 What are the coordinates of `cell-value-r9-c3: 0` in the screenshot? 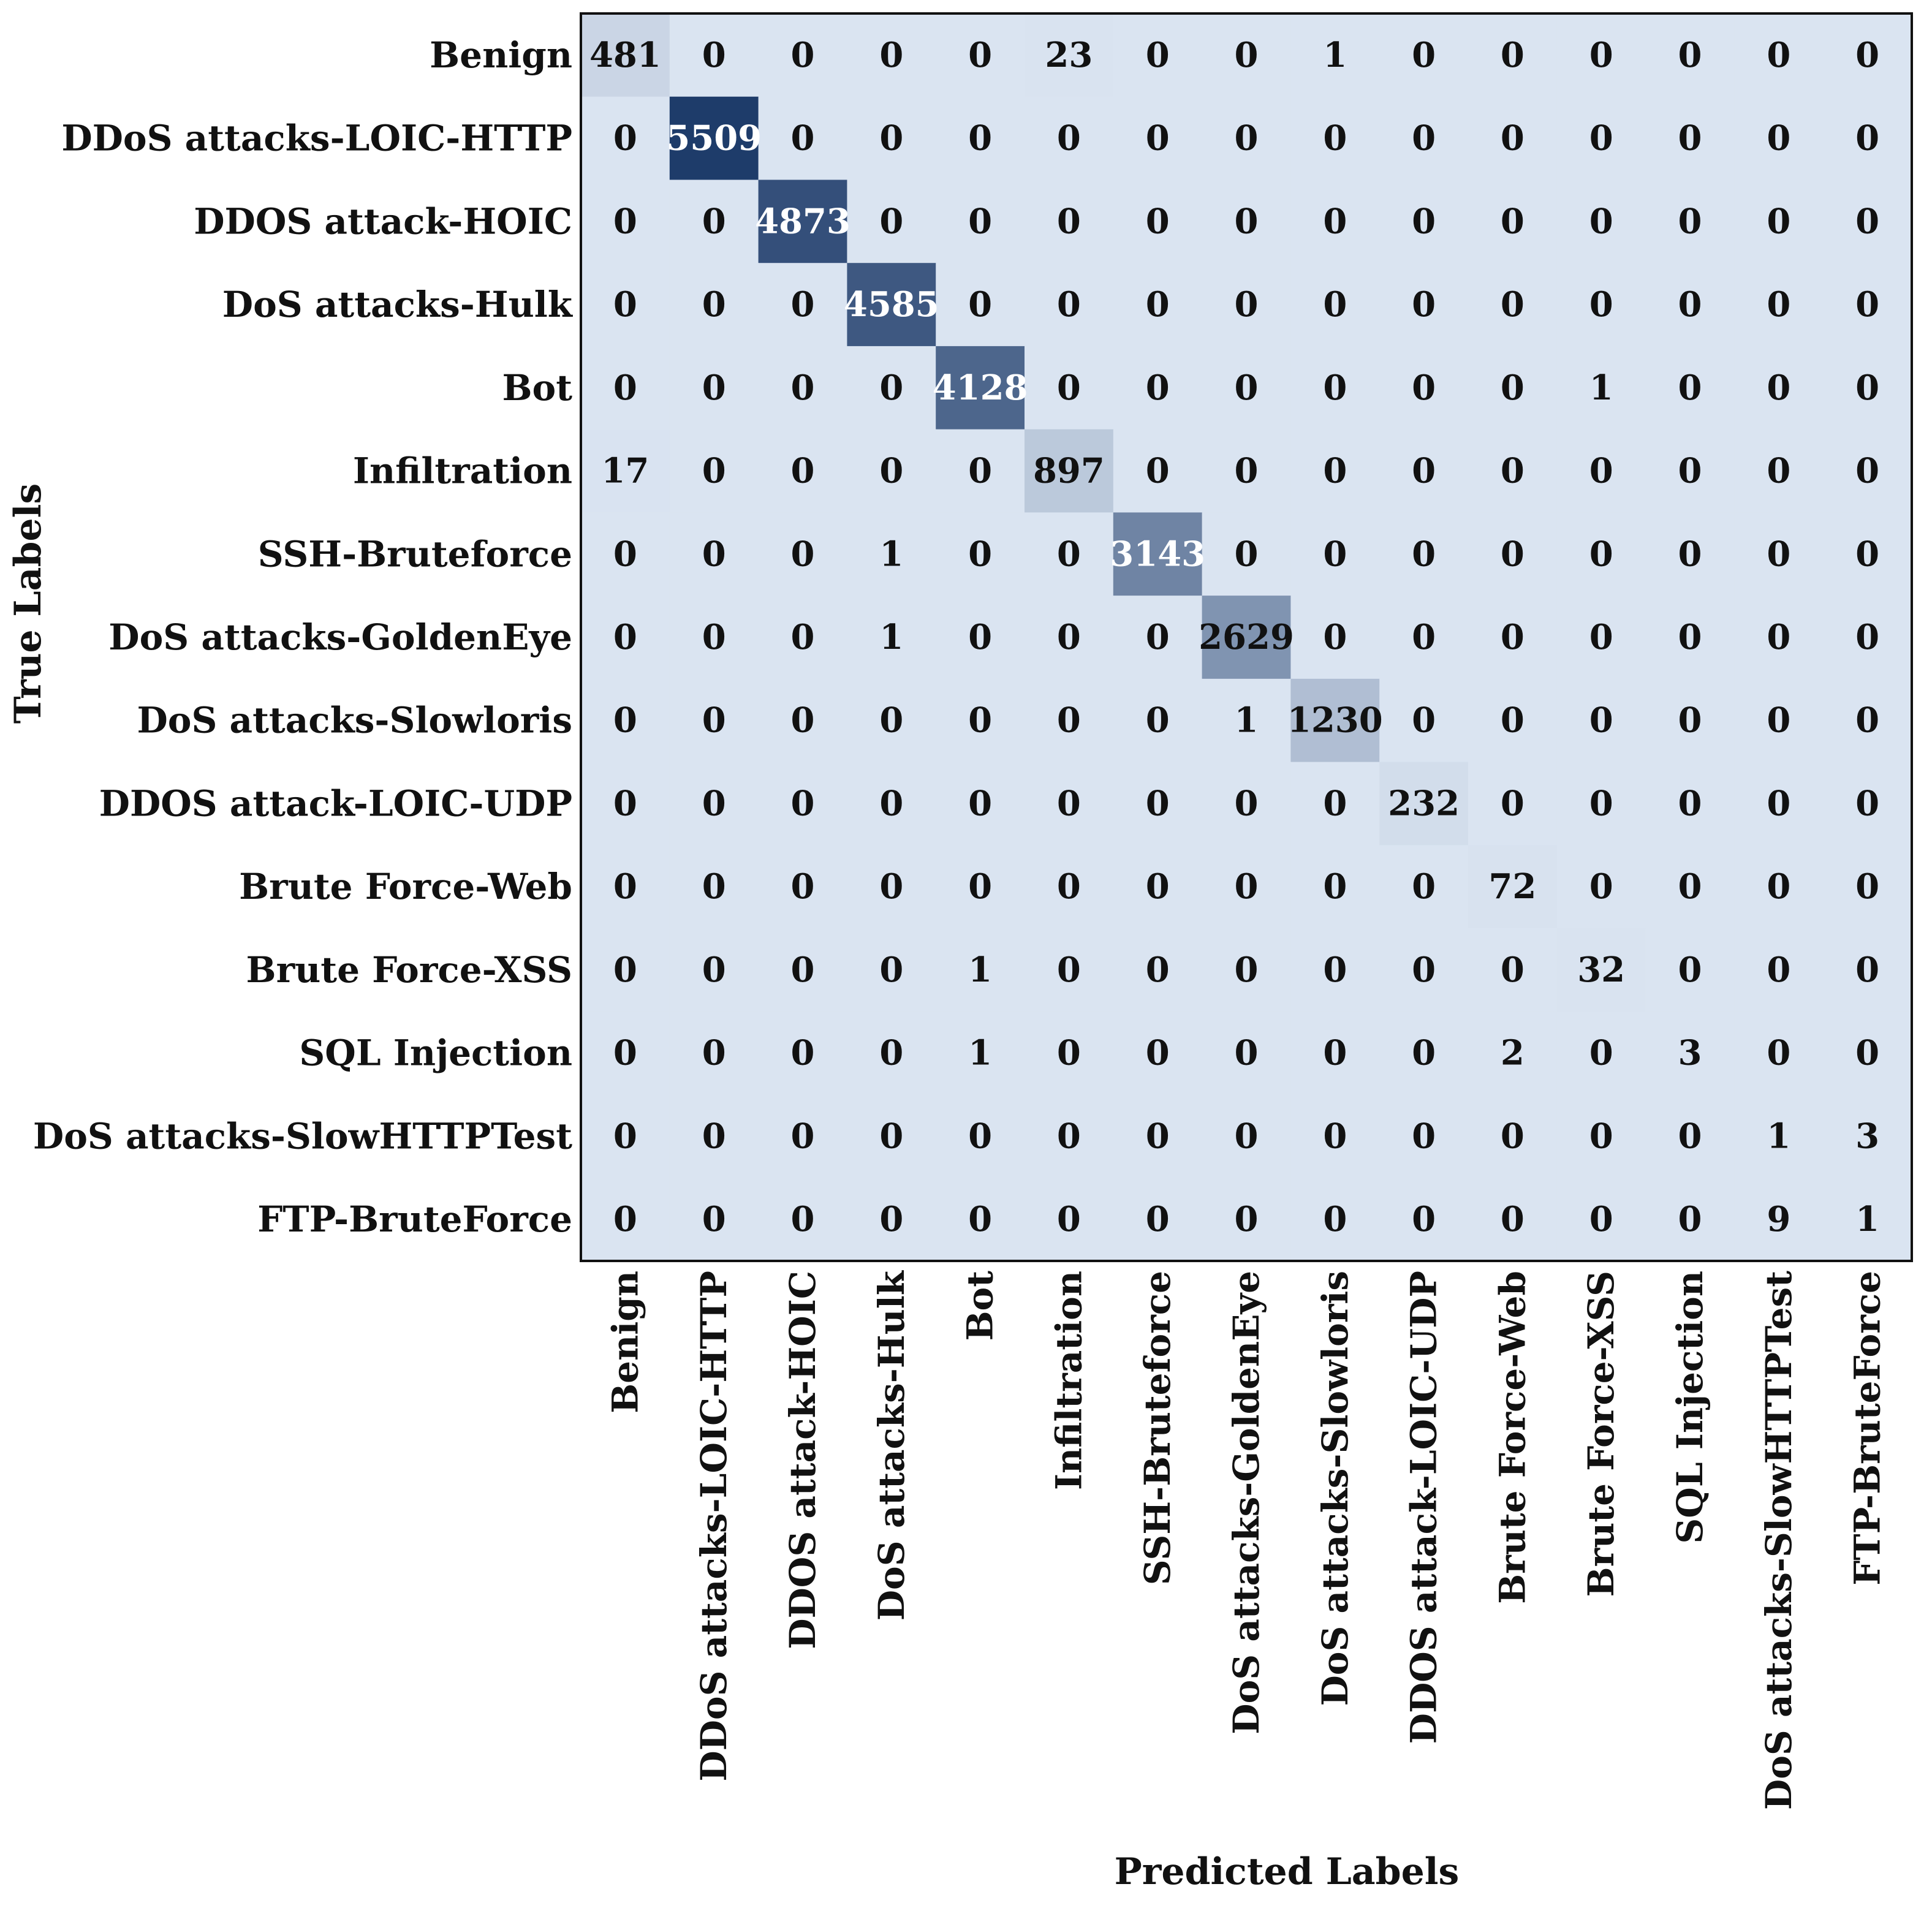 It's located at (891, 803).